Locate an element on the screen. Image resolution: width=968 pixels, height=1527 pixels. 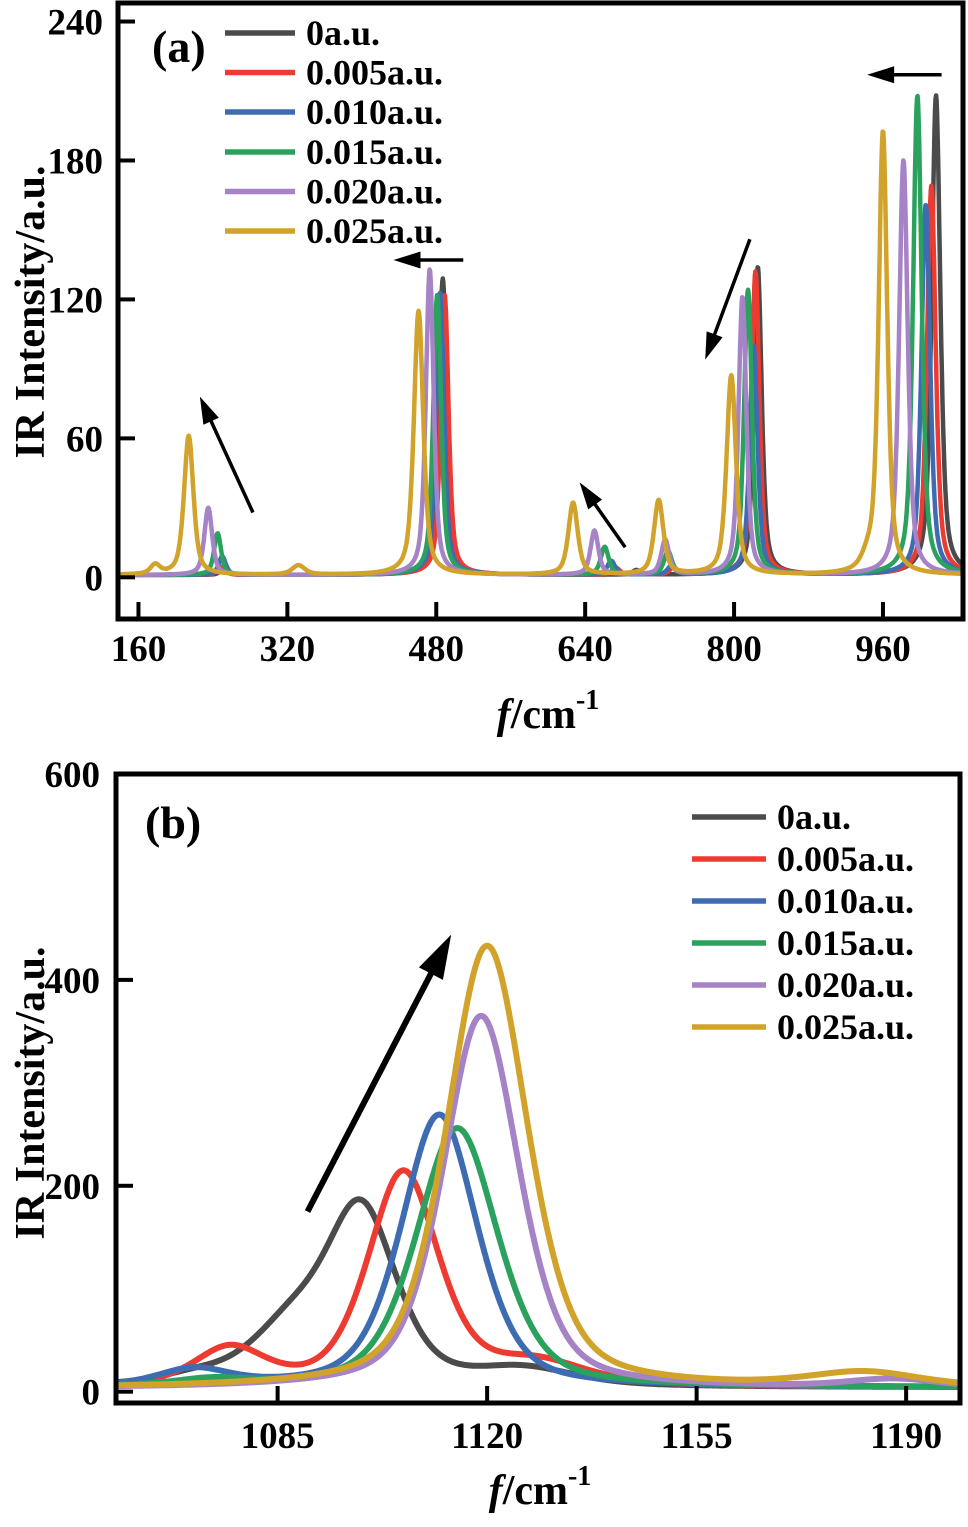
y-tick-label: 200 is located at coordinates (73, 1187).